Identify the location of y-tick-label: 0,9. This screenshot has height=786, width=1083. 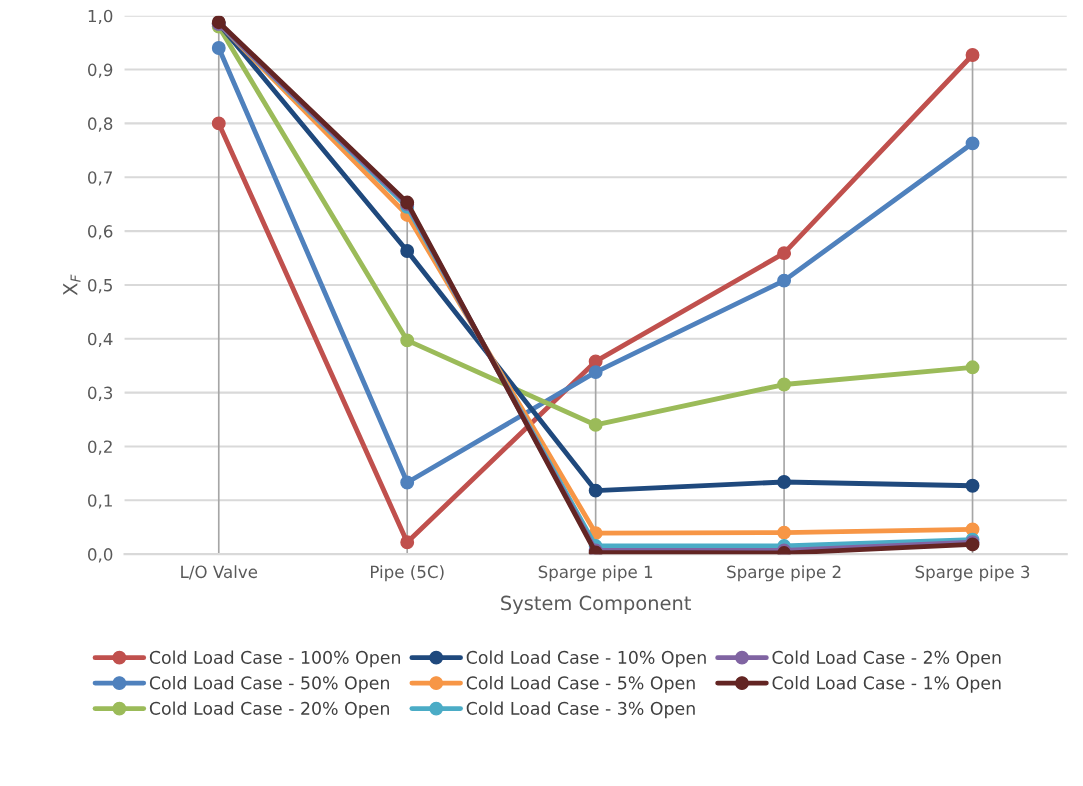
(100, 70).